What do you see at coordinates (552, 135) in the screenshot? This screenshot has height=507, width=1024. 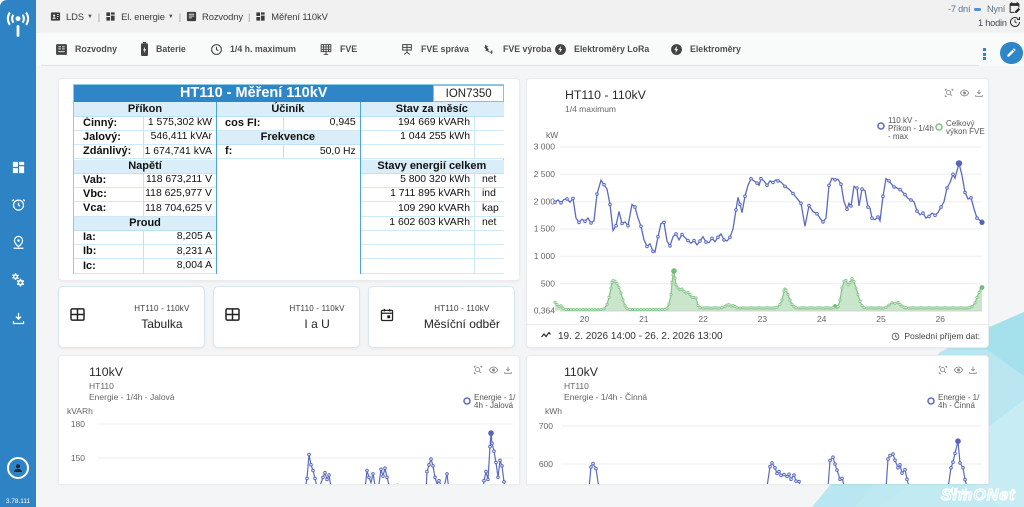 I see `svg-text: kW` at bounding box center [552, 135].